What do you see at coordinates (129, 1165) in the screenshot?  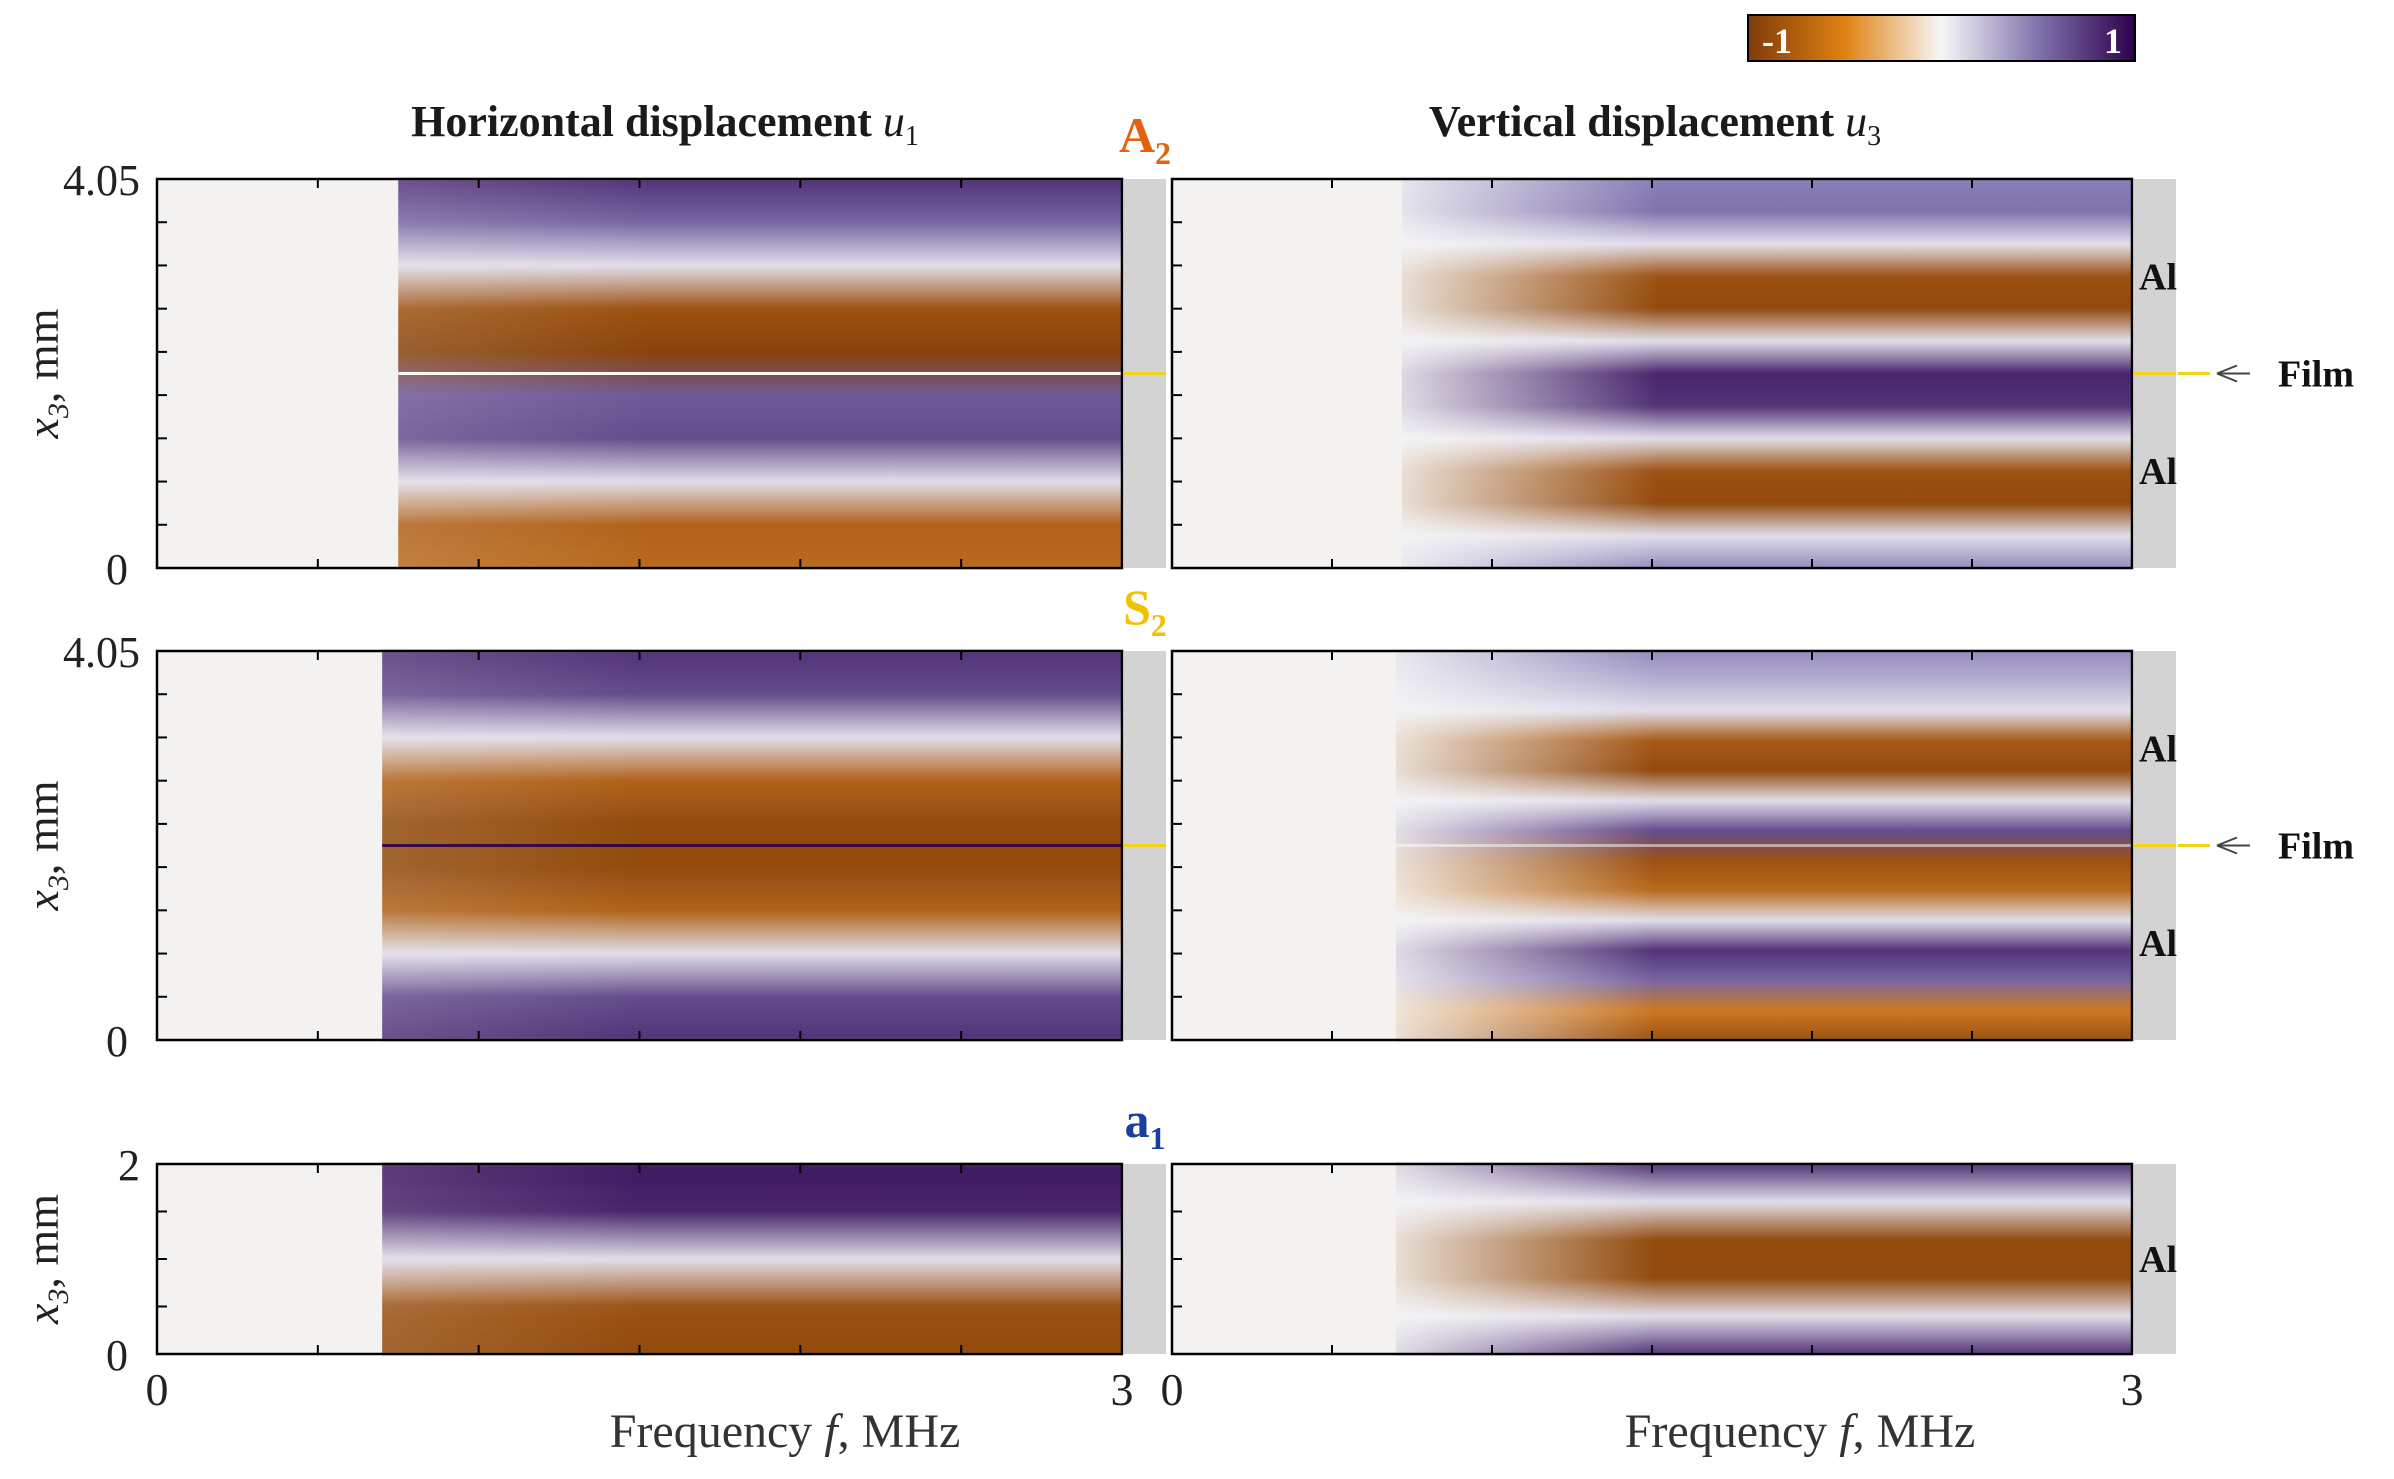 I see `y-tick-label-max: 2` at bounding box center [129, 1165].